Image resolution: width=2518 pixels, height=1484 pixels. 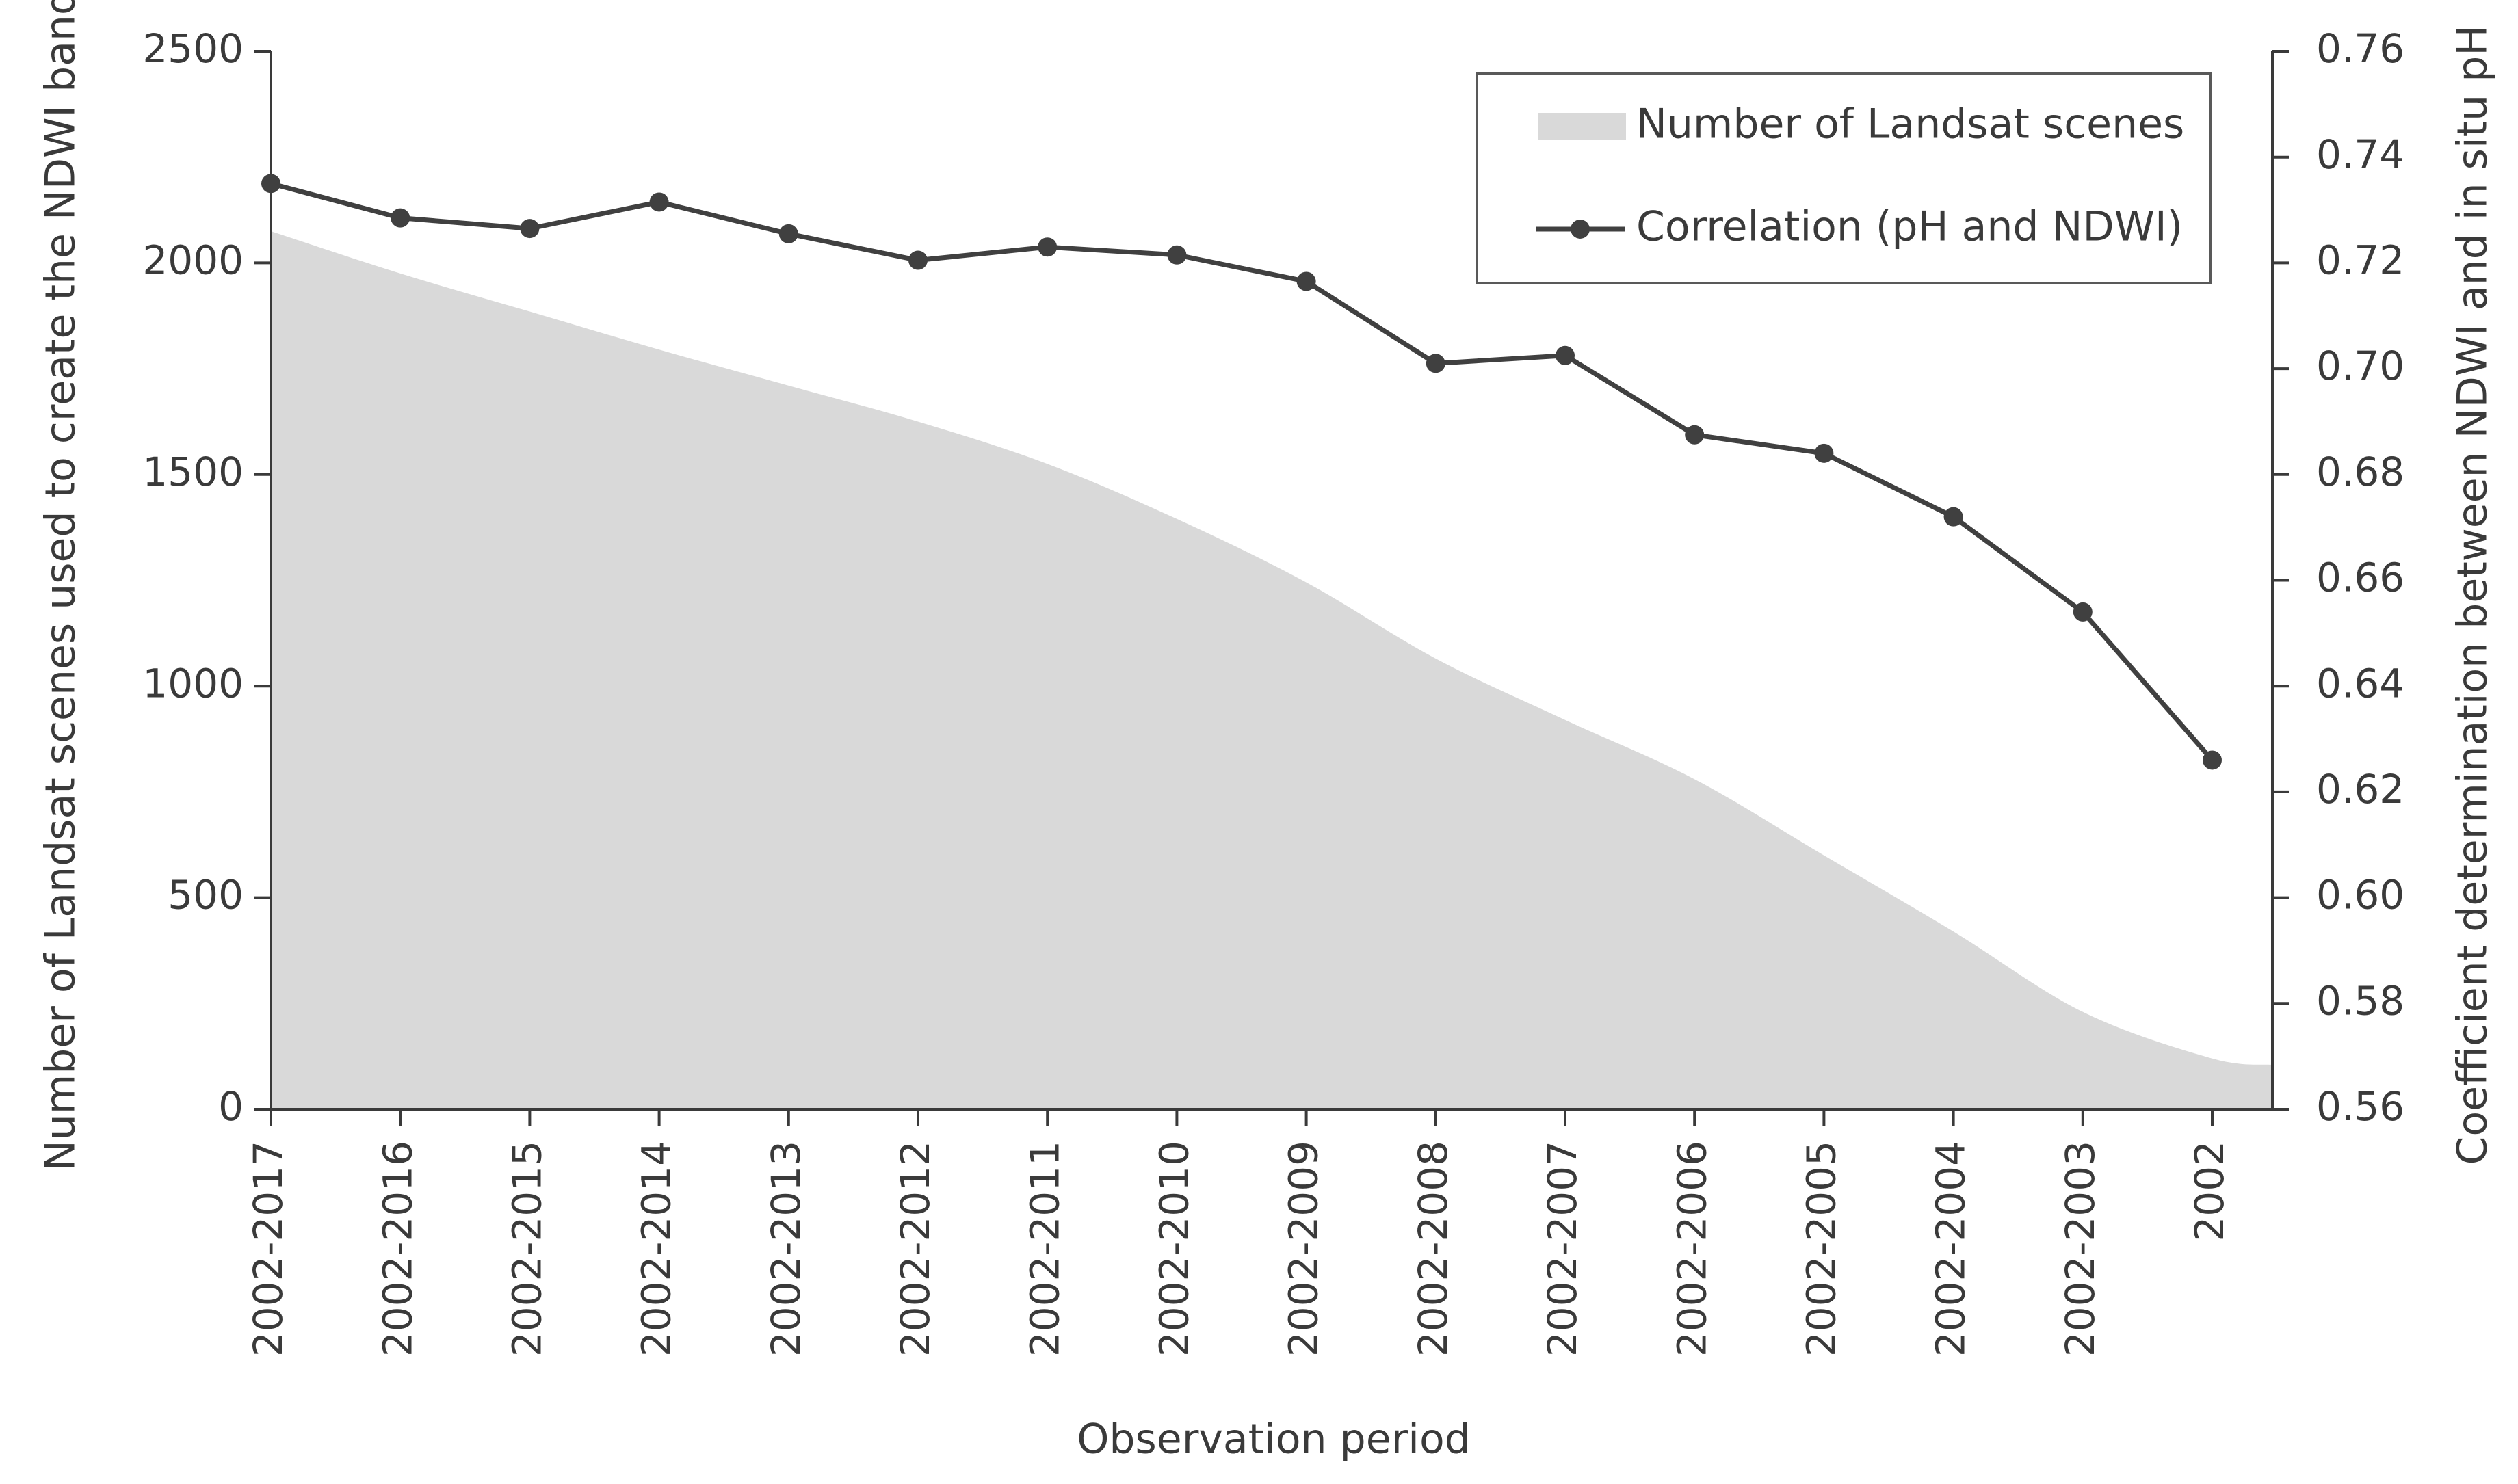 I want to click on right-tick-label: 0.70, so click(x=2360, y=366).